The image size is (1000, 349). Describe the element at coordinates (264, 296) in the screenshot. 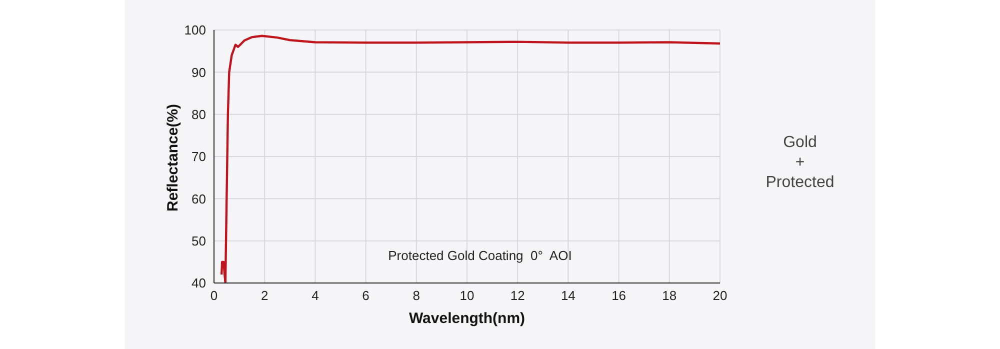

I see `x-tick-label: 2` at that location.